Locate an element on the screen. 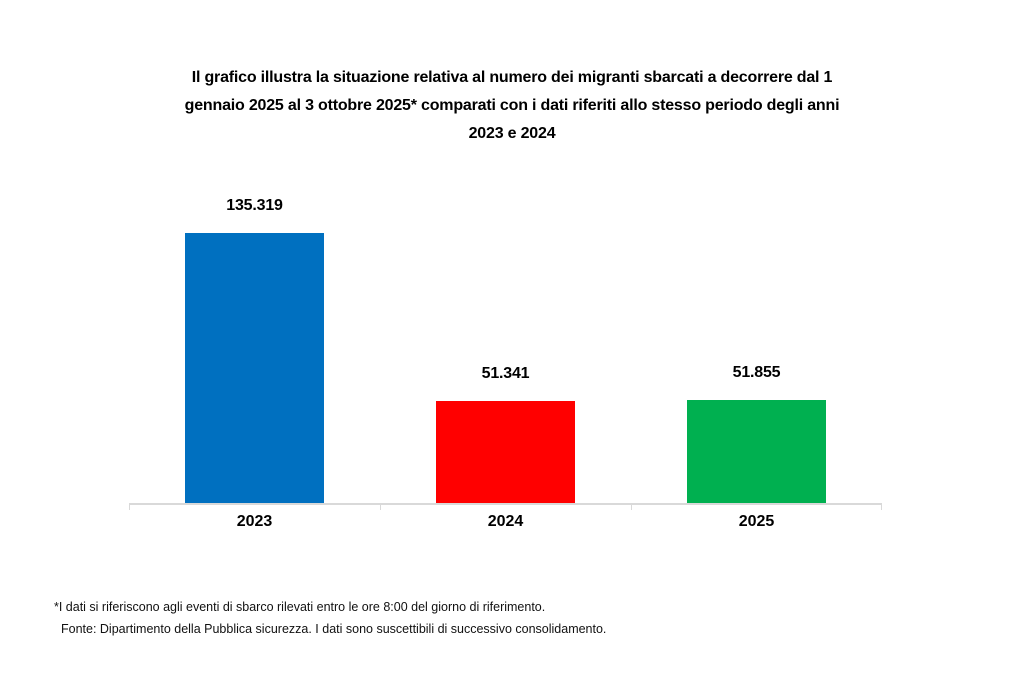 This screenshot has height=691, width=1024. x-axis-label-2023: 2023 is located at coordinates (254, 521).